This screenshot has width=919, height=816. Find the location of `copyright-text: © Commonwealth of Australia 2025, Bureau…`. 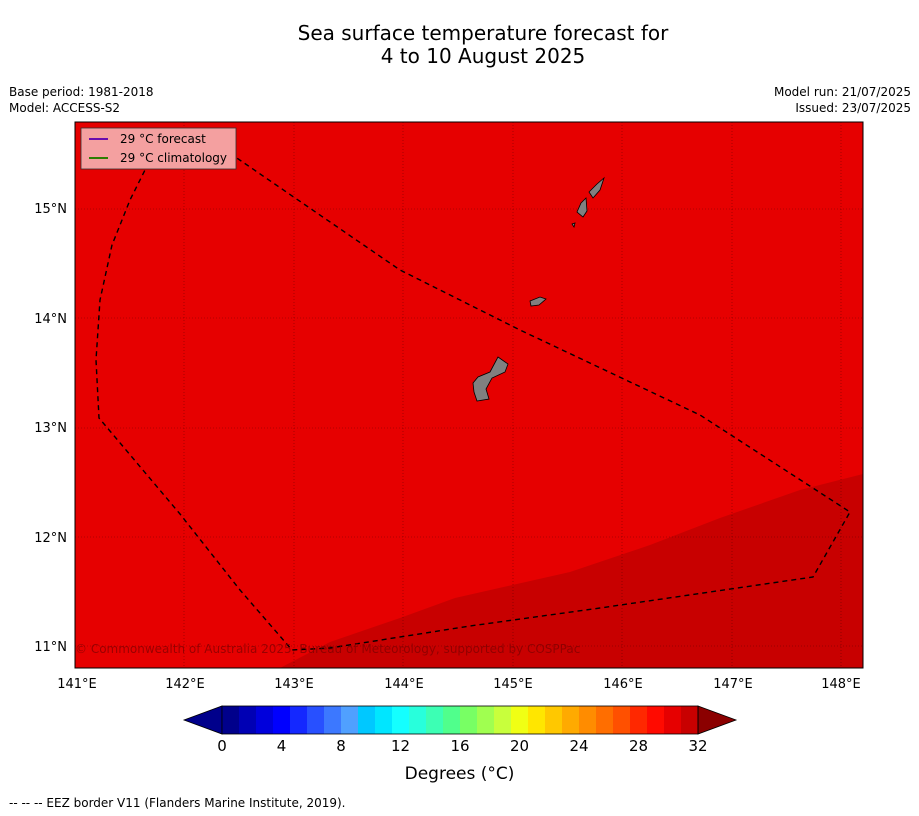

copyright-text: © Commonwealth of Australia 2025, Bureau… is located at coordinates (327, 649).